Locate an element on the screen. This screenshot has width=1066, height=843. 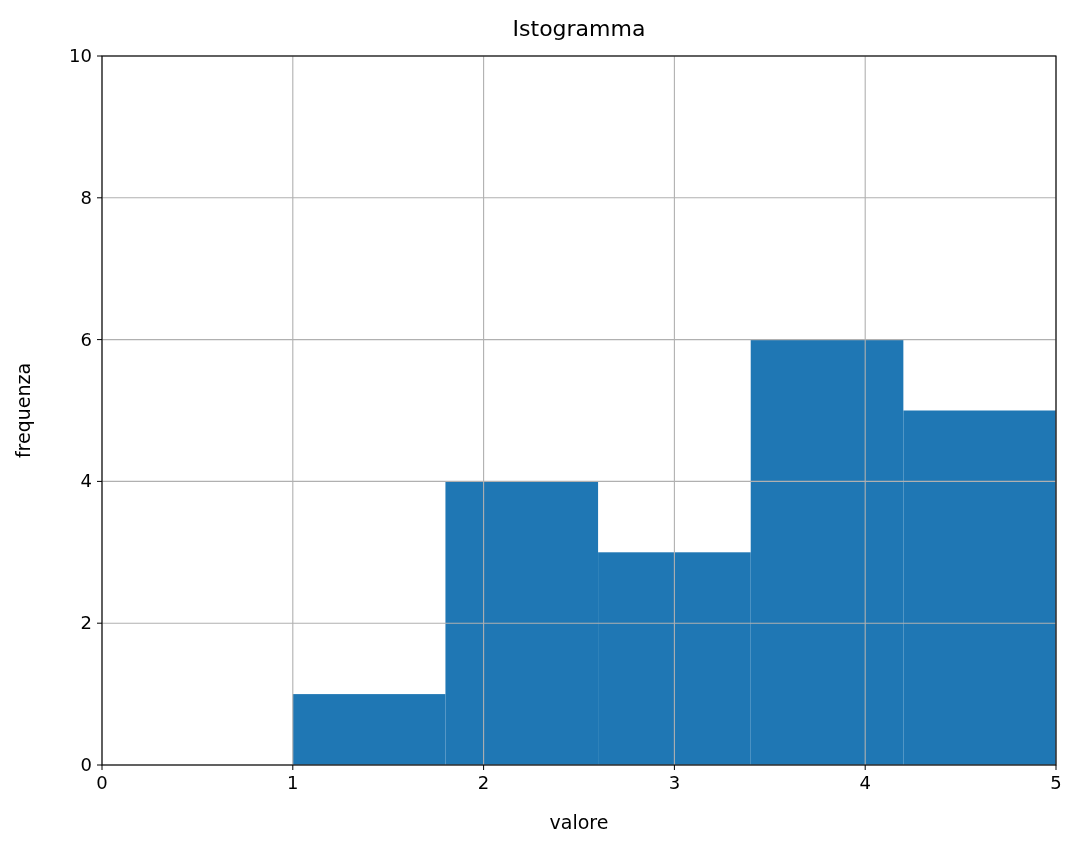
x-tick-label: 3 is located at coordinates (674, 782).